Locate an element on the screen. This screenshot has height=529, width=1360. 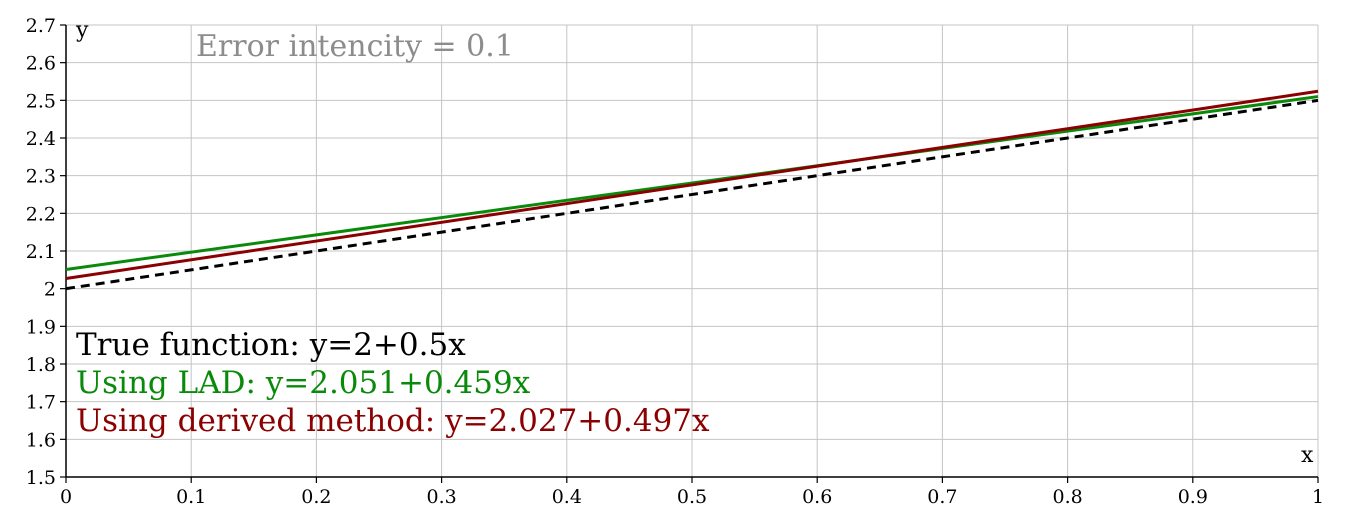
x-tick-label: 1 is located at coordinates (1318, 497).